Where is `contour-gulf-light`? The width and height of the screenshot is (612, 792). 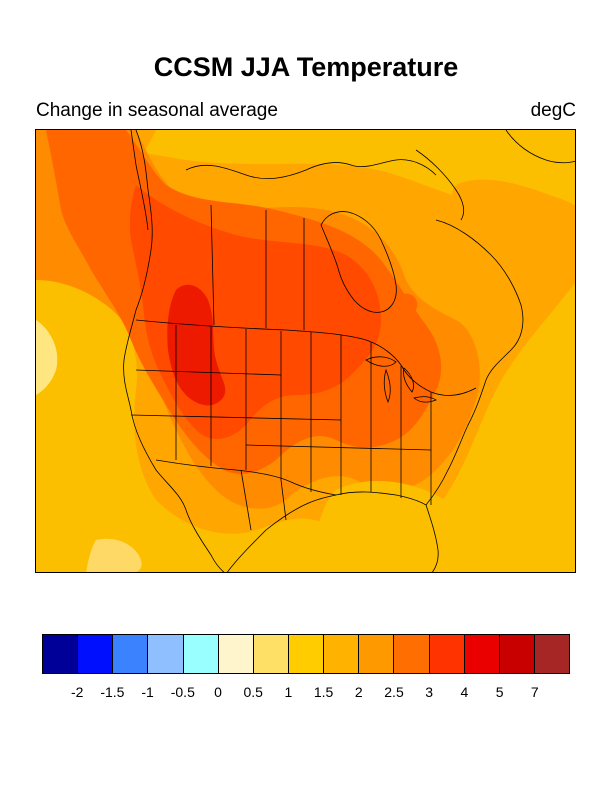 contour-gulf-light is located at coordinates (114, 555).